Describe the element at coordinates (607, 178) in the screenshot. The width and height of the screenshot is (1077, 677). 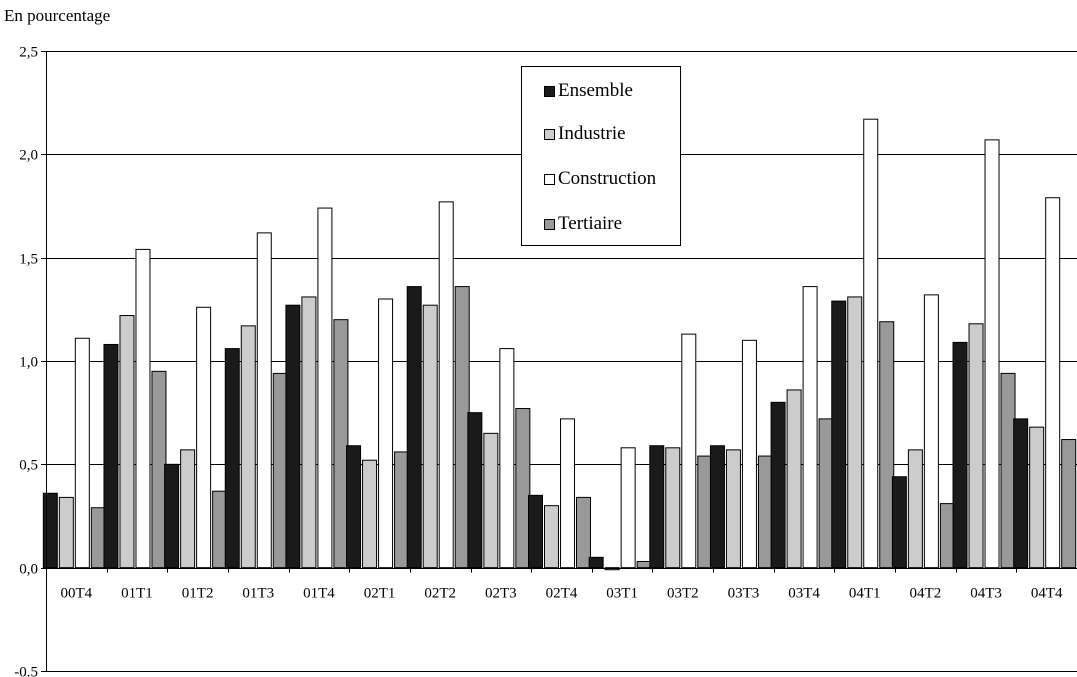
I see `legend-label-construction: Construction` at that location.